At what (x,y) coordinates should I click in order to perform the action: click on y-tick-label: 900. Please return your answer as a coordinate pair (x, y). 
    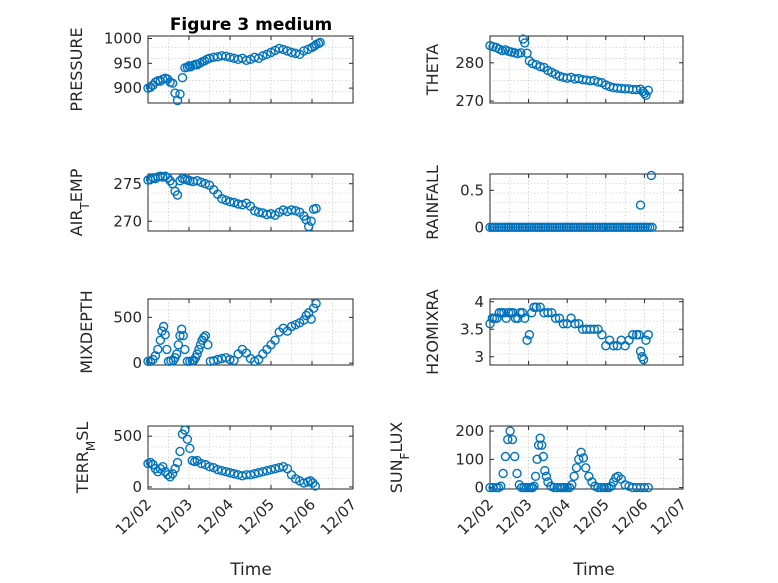
    Looking at the image, I should click on (127, 88).